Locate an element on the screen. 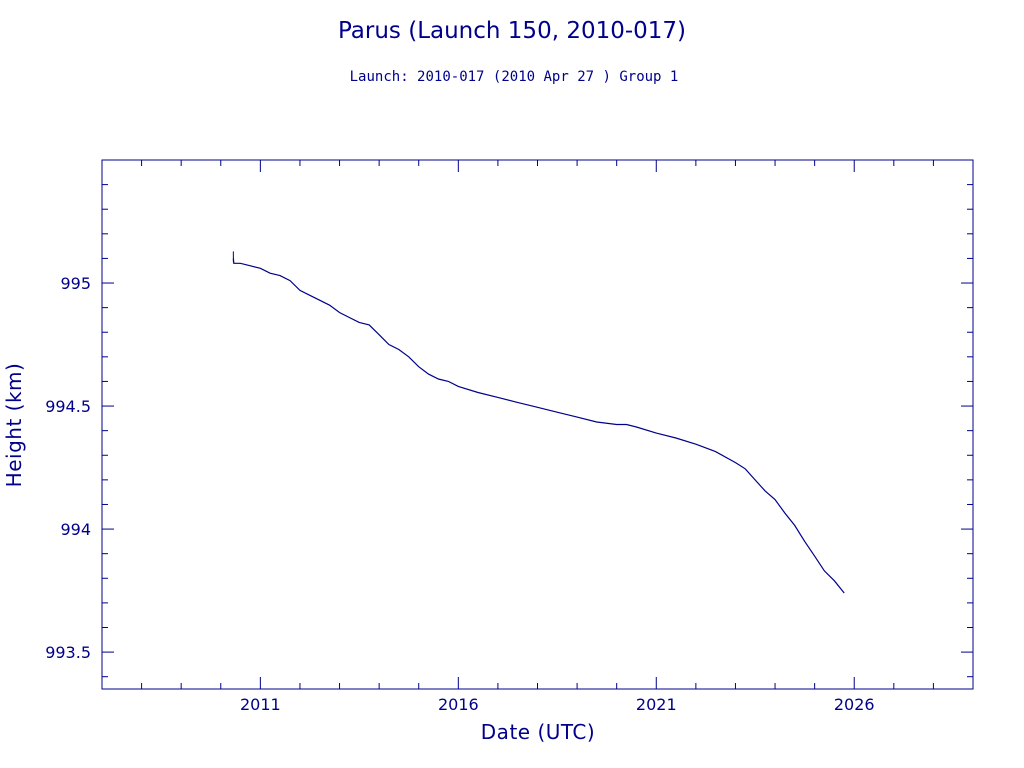  x-tick-label: 2026 is located at coordinates (854, 704).